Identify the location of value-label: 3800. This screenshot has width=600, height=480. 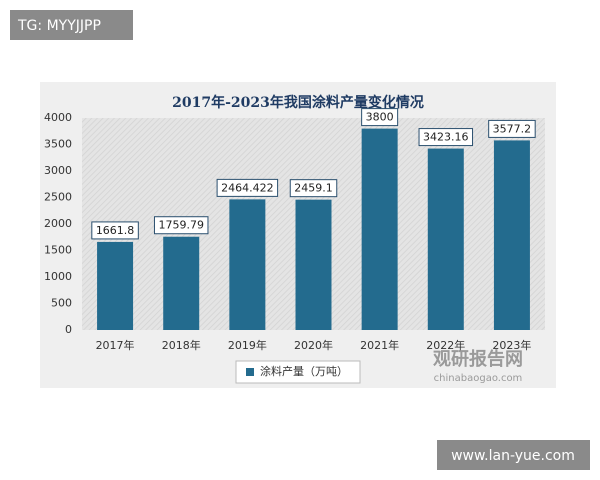
(380, 117).